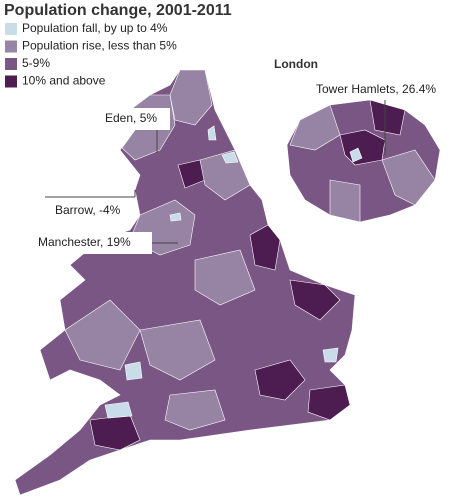 The height and width of the screenshot is (503, 464). What do you see at coordinates (36, 63) in the screenshot?
I see `legend-label: 5-9%` at bounding box center [36, 63].